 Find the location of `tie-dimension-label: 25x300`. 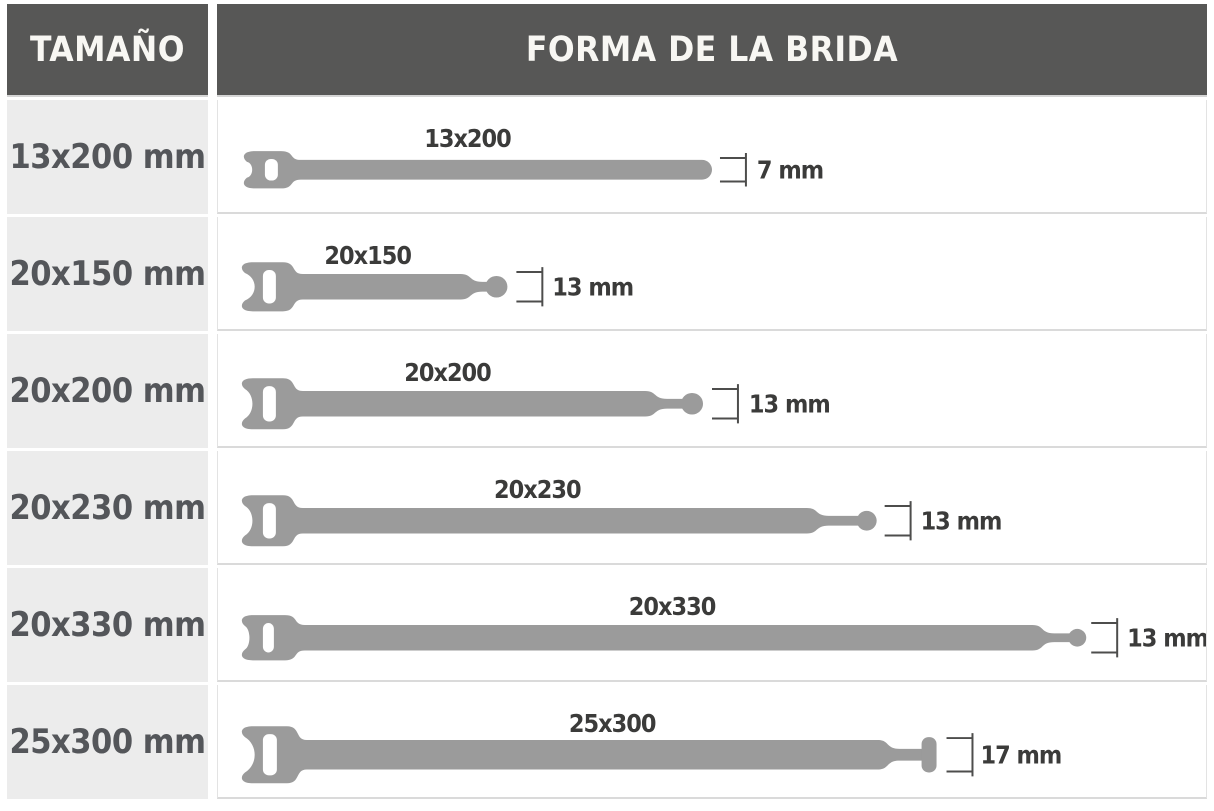

tie-dimension-label: 25x300 is located at coordinates (612, 723).